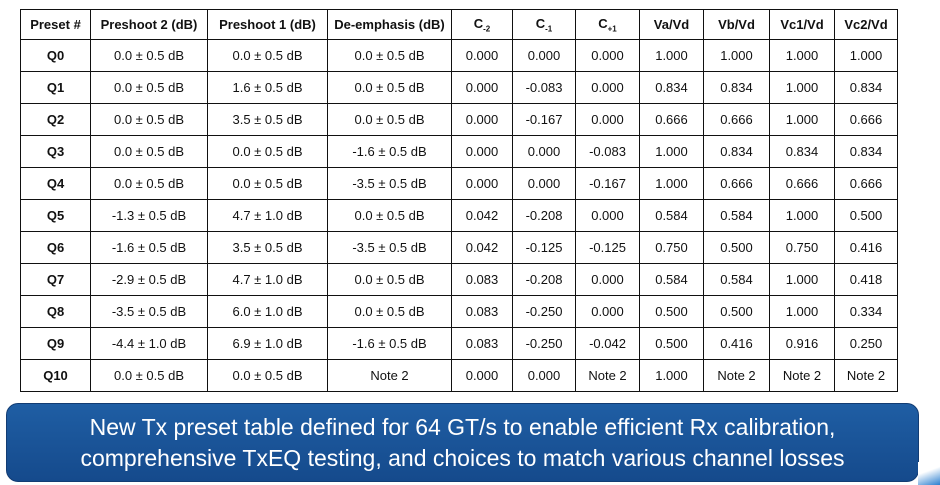 The image size is (940, 485). What do you see at coordinates (866, 311) in the screenshot?
I see `table-cell: 0.334` at bounding box center [866, 311].